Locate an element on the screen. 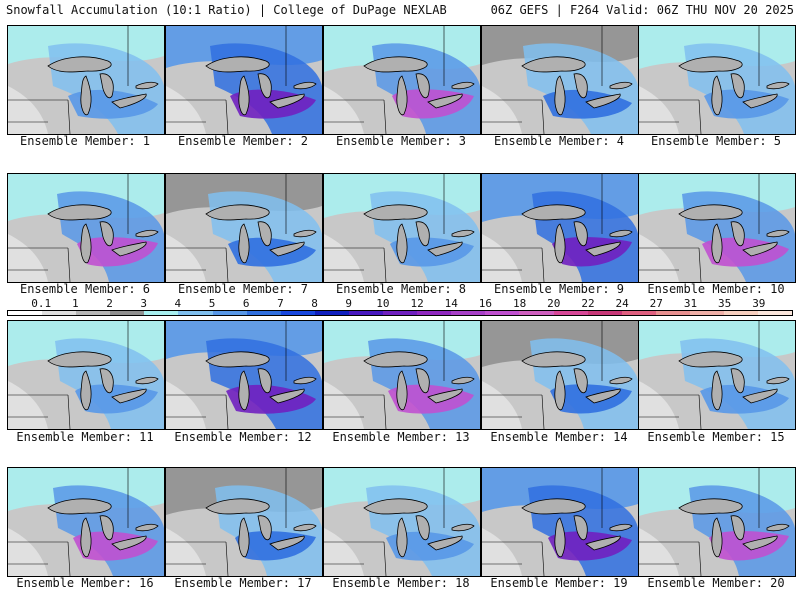 Image resolution: width=800 pixels, height=600 pixels. ensemble-member-label: Ensemble Member: 14 is located at coordinates (559, 437).